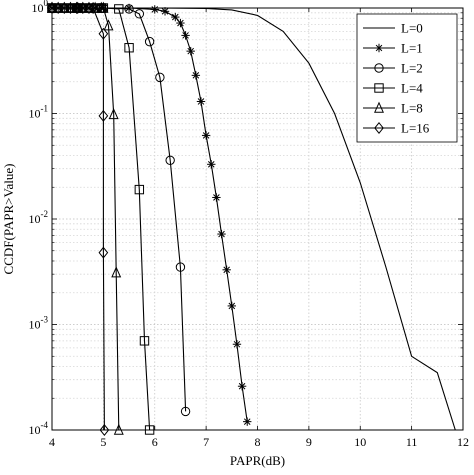  I want to click on legend-box, so click(407, 78).